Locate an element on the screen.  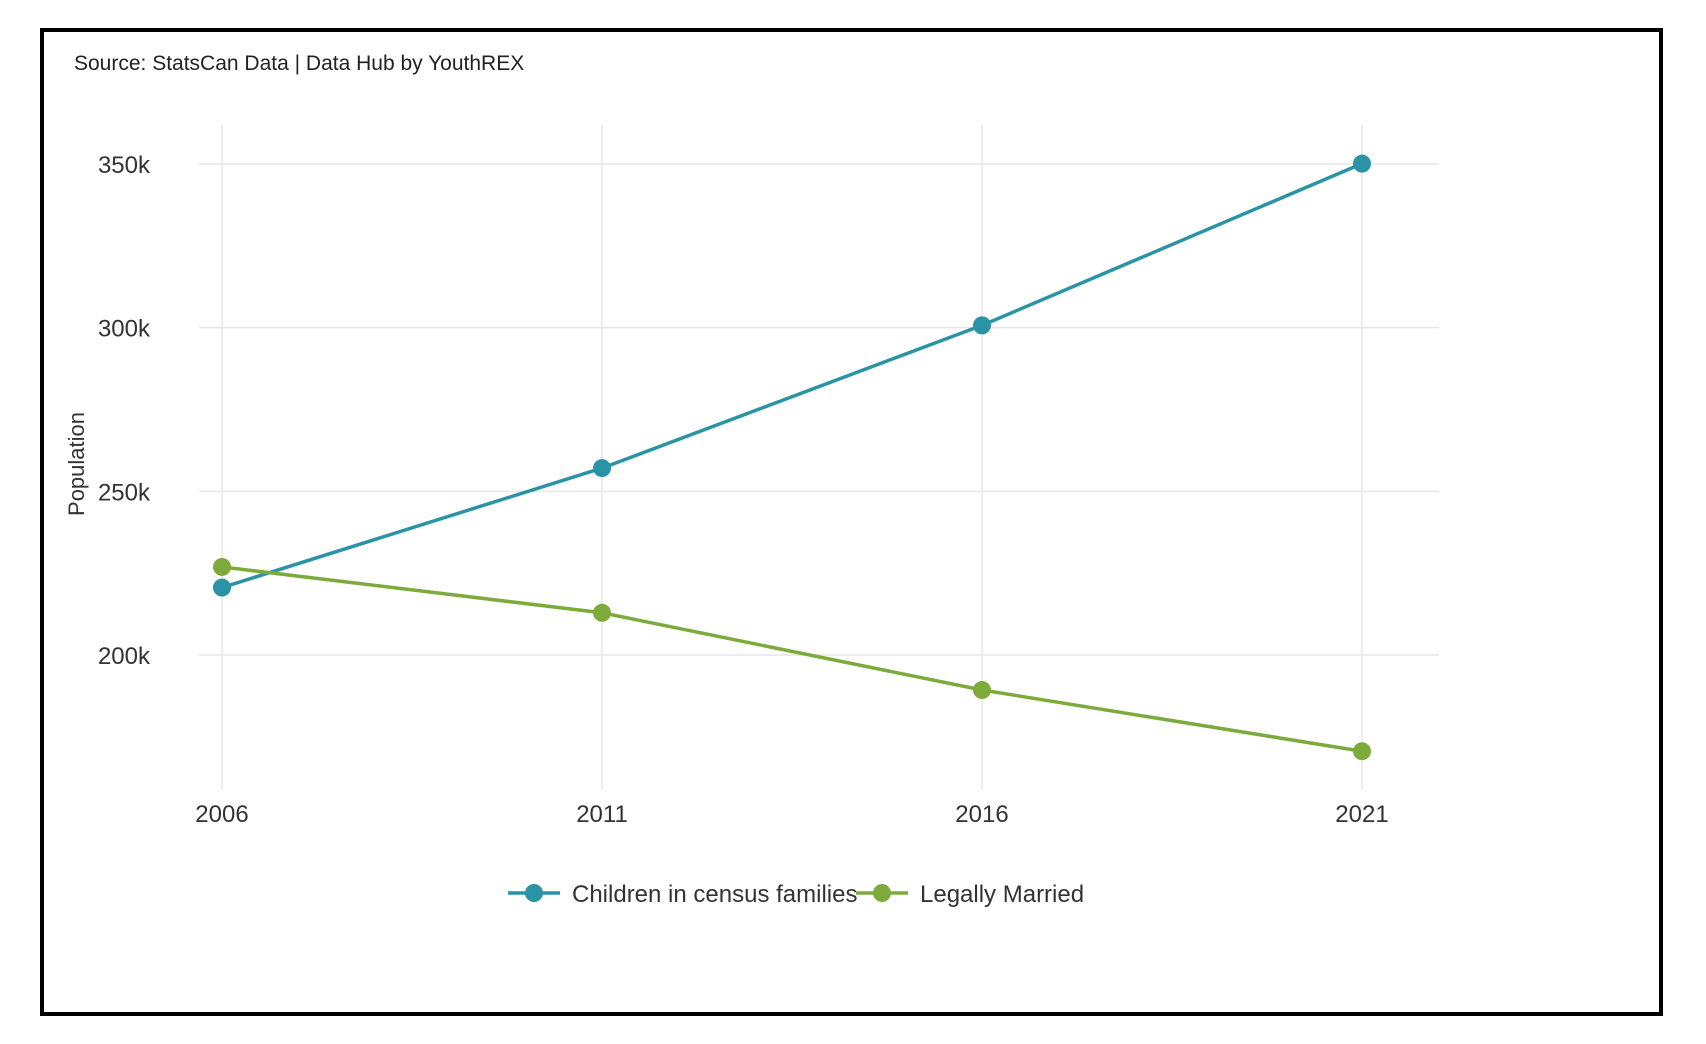
x-tick-label: 2016 is located at coordinates (981, 814).